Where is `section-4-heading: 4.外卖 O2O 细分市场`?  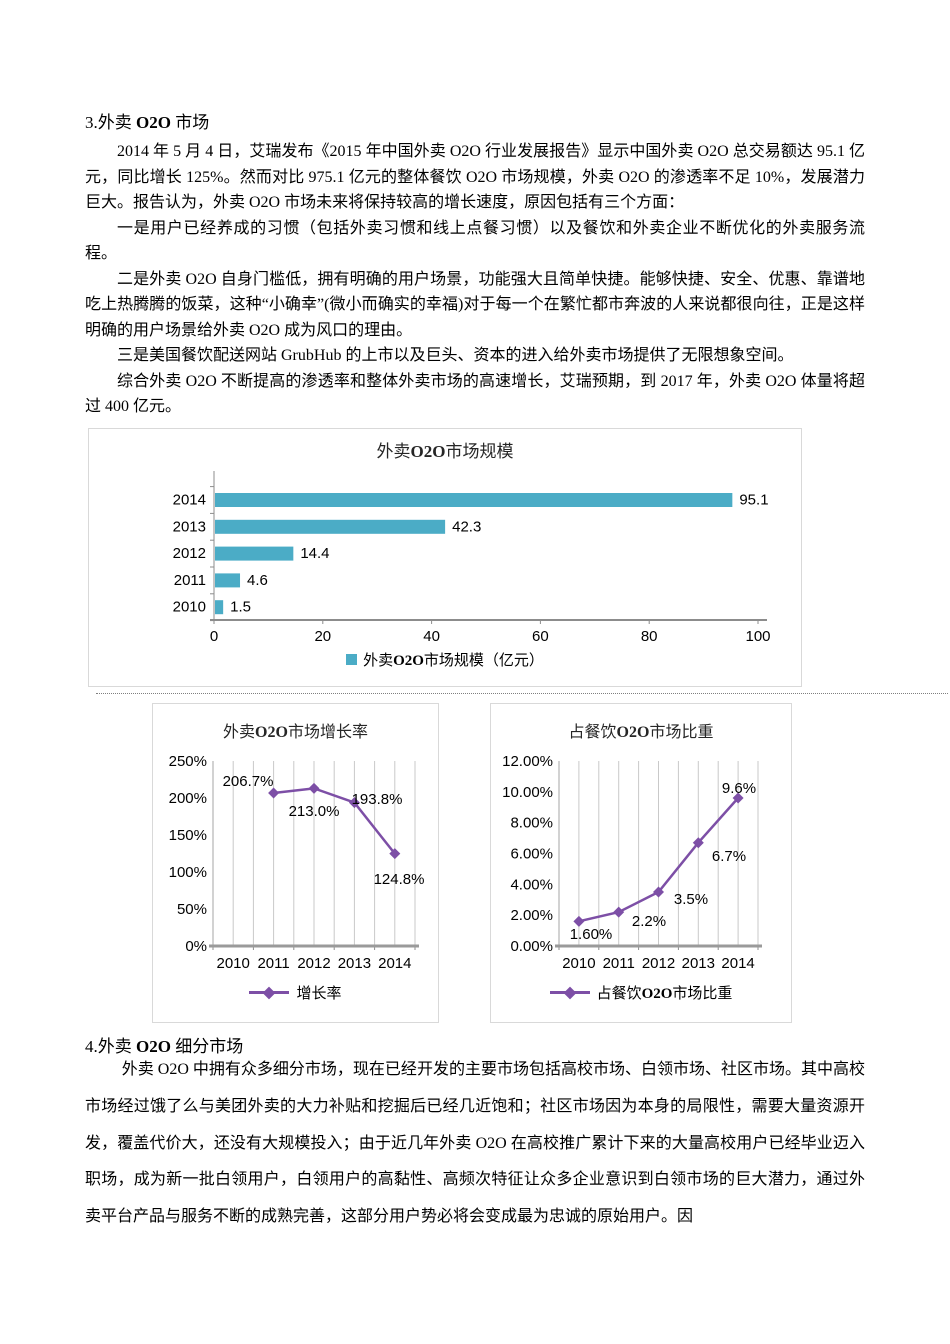 section-4-heading: 4.外卖 O2O 细分市场 is located at coordinates (475, 1044).